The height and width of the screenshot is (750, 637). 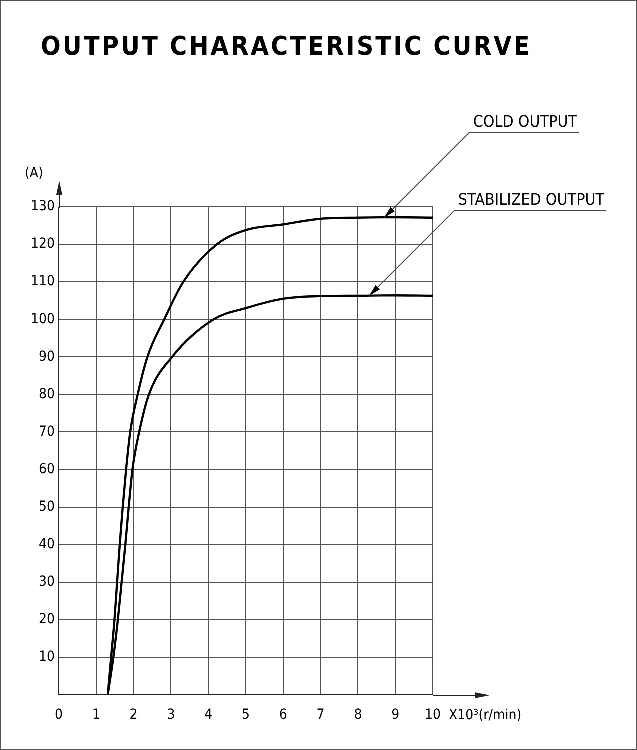 What do you see at coordinates (531, 199) in the screenshot?
I see `annotation: STABILIZED OUTPUT` at bounding box center [531, 199].